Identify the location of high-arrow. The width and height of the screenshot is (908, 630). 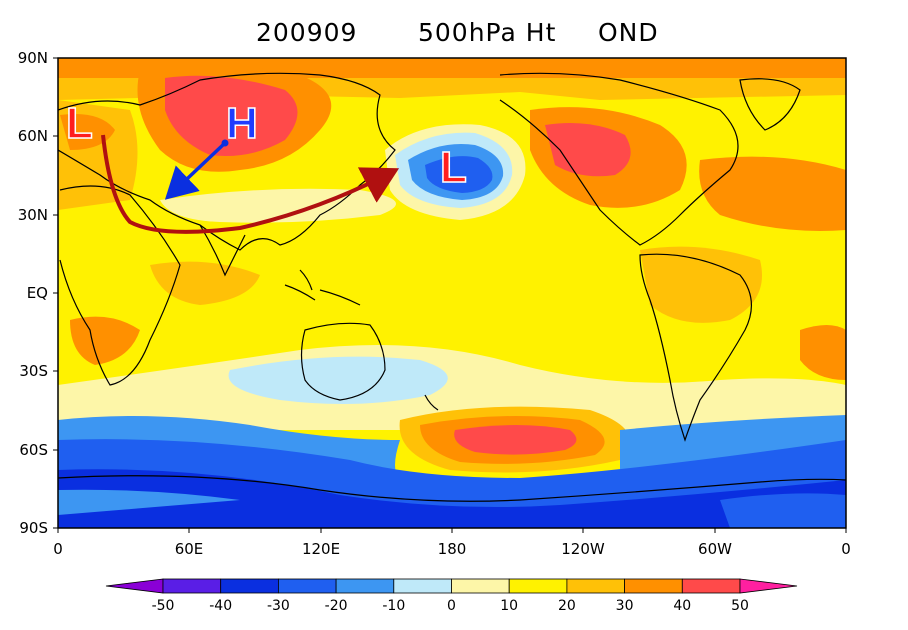
(195, 170).